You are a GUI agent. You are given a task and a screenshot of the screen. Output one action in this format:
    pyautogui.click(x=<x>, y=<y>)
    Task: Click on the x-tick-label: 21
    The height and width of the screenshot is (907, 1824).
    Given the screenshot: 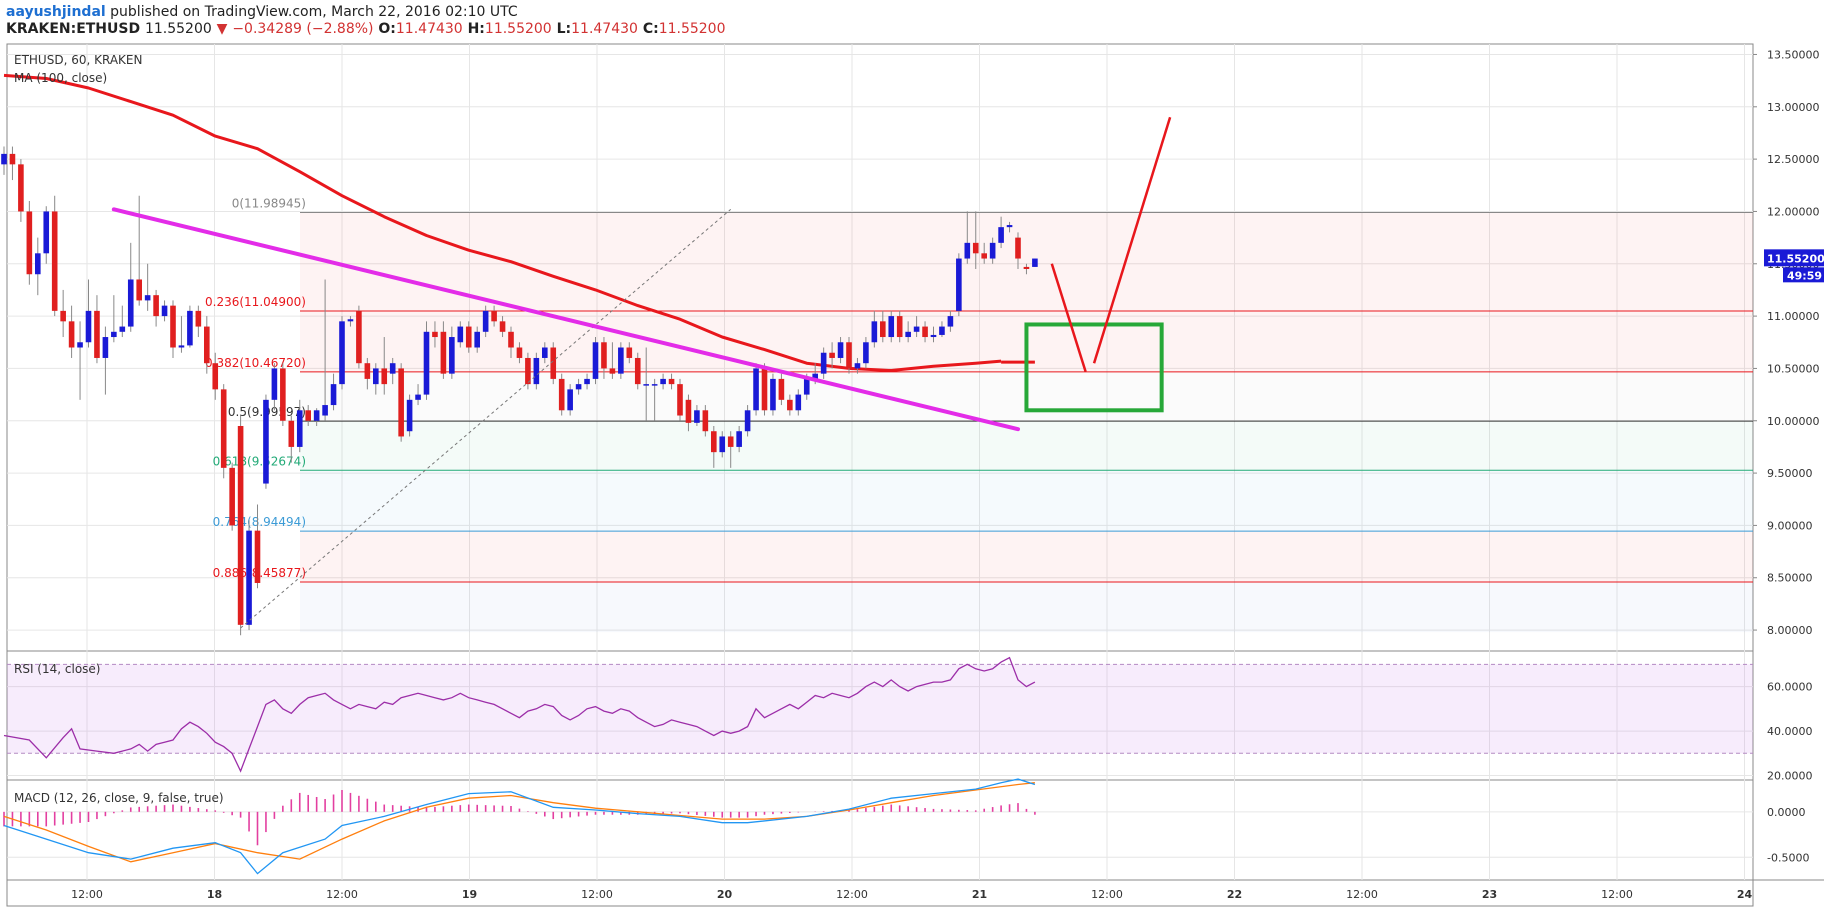 What is the action you would take?
    pyautogui.click(x=979, y=894)
    